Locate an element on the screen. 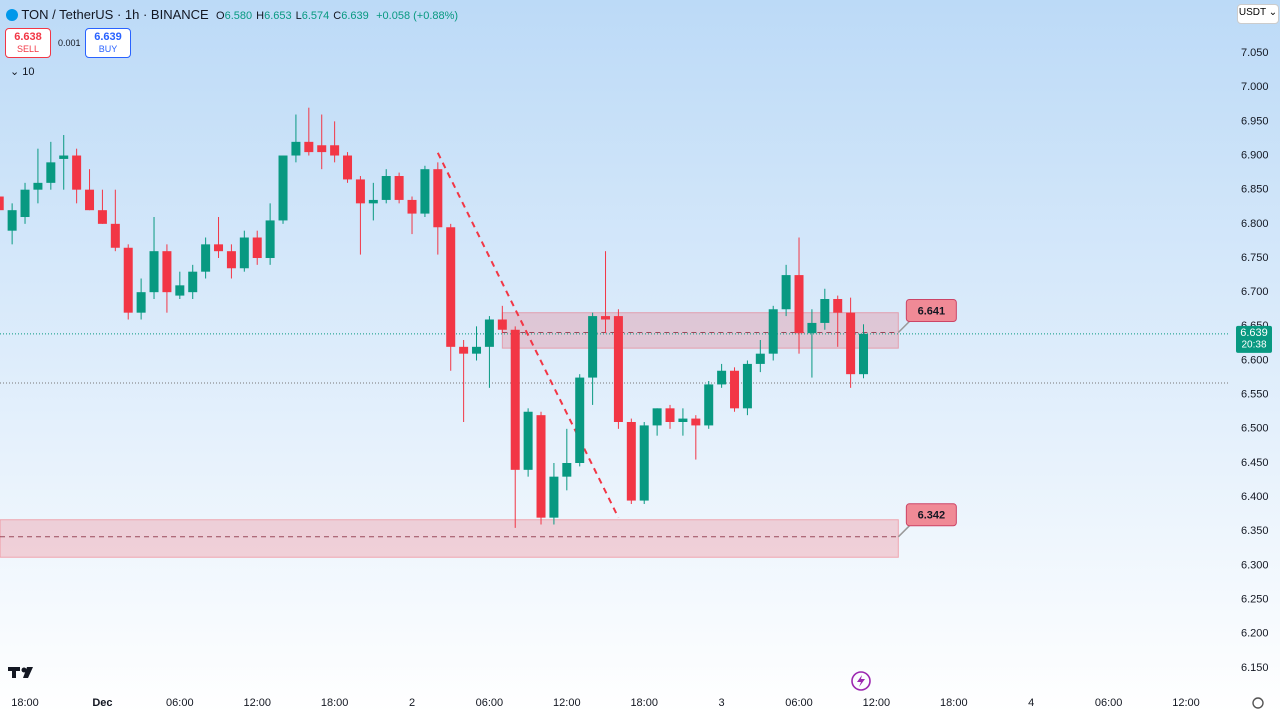  y-tick-label: 6.350 is located at coordinates (1255, 531).